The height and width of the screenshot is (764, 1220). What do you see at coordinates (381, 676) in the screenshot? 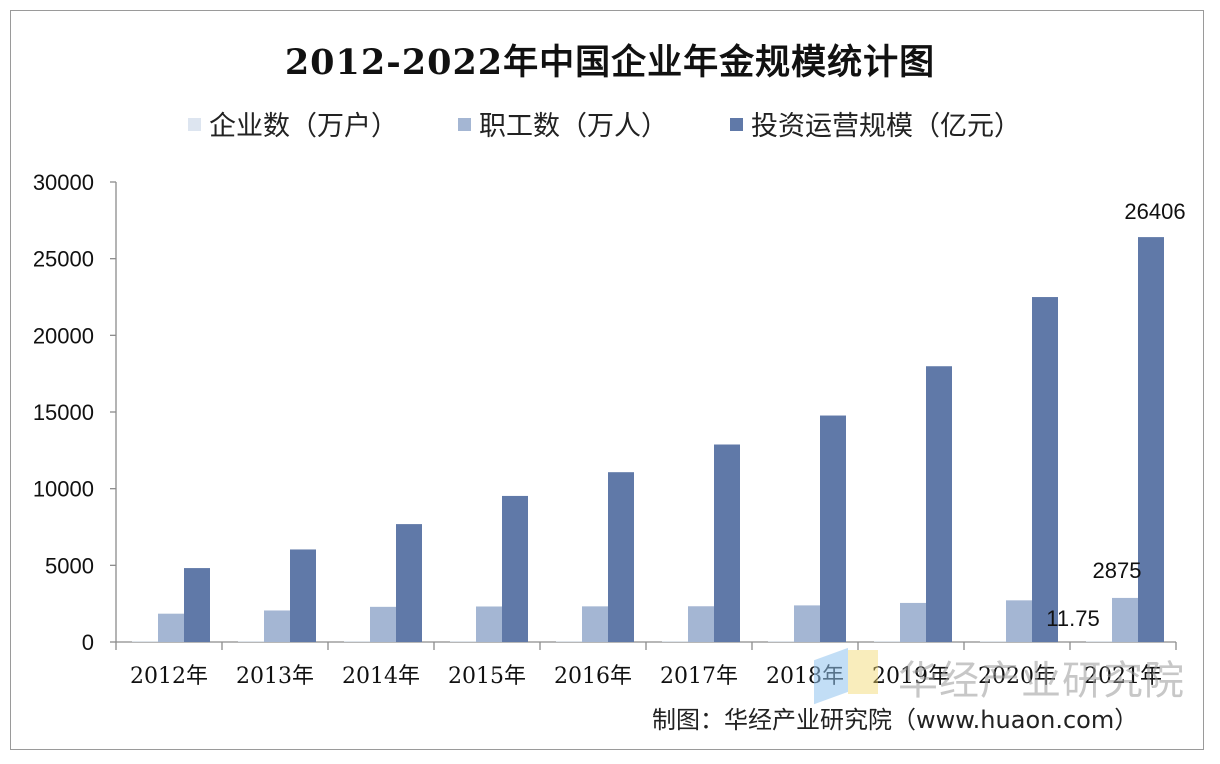
I see `x-tick-label: 2014年` at bounding box center [381, 676].